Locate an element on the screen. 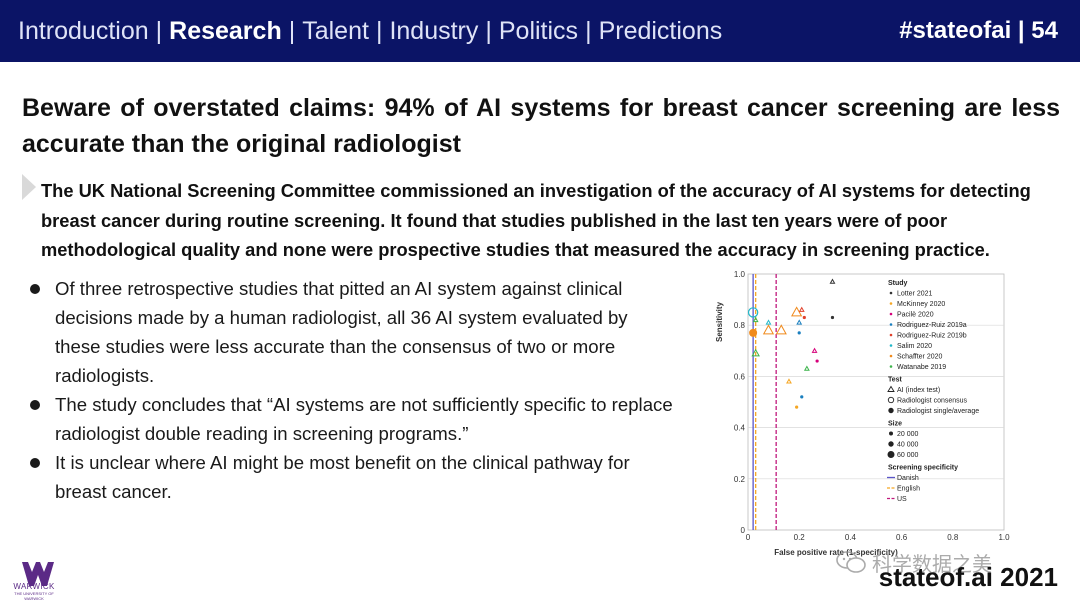 The height and width of the screenshot is (608, 1080). legend-entry: Lotter 2021 is located at coordinates (915, 294).